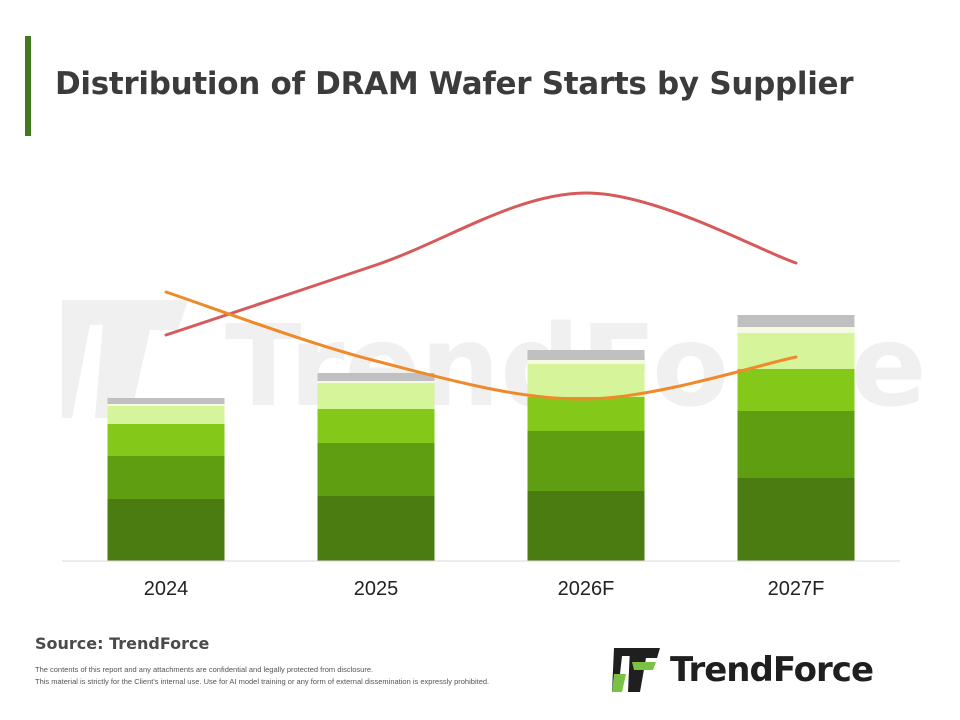 This screenshot has width=960, height=720. What do you see at coordinates (376, 377) in the screenshot?
I see `bar-segment-6-2025` at bounding box center [376, 377].